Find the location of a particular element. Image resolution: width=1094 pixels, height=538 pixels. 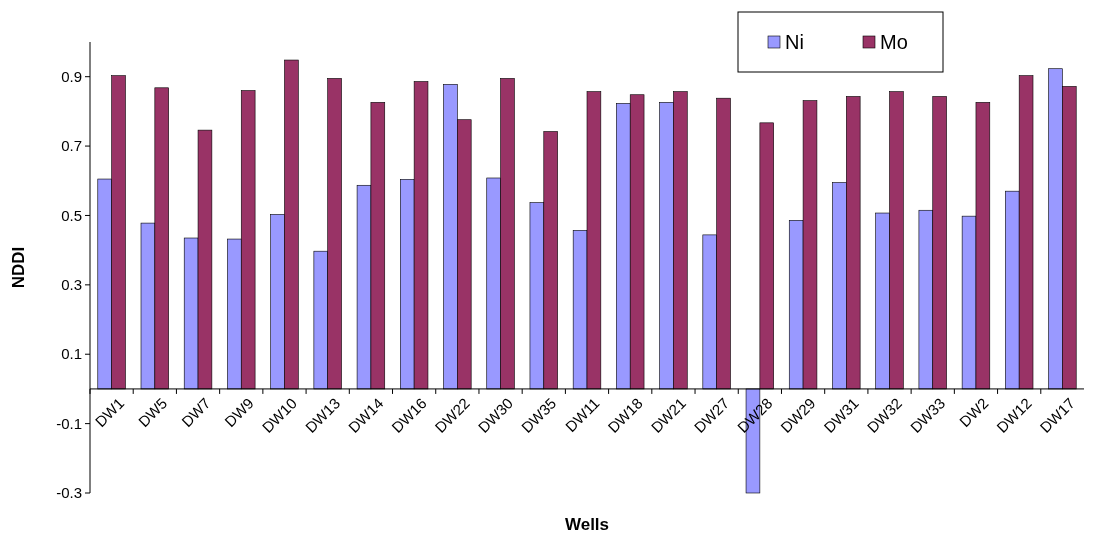

y-tick-label: -0.3 is located at coordinates (69, 493).